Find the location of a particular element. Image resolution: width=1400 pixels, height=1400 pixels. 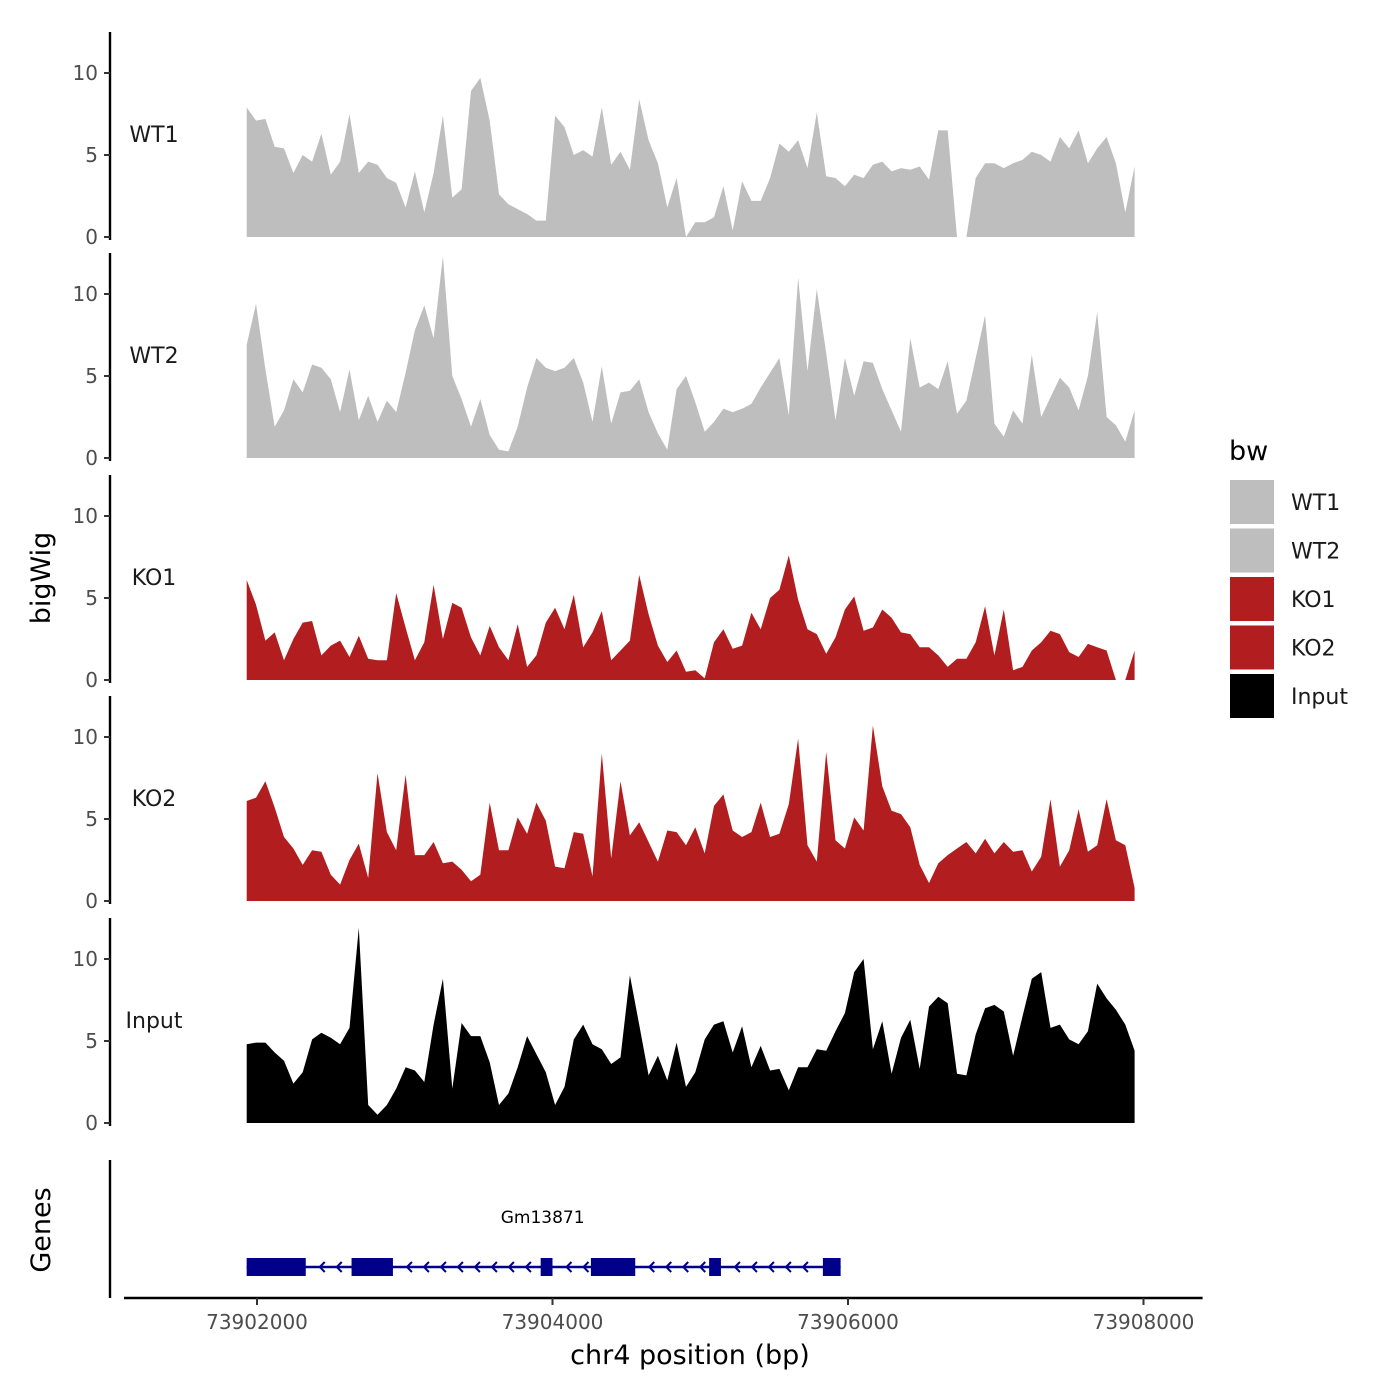

legend-label: Input is located at coordinates (1319, 697).